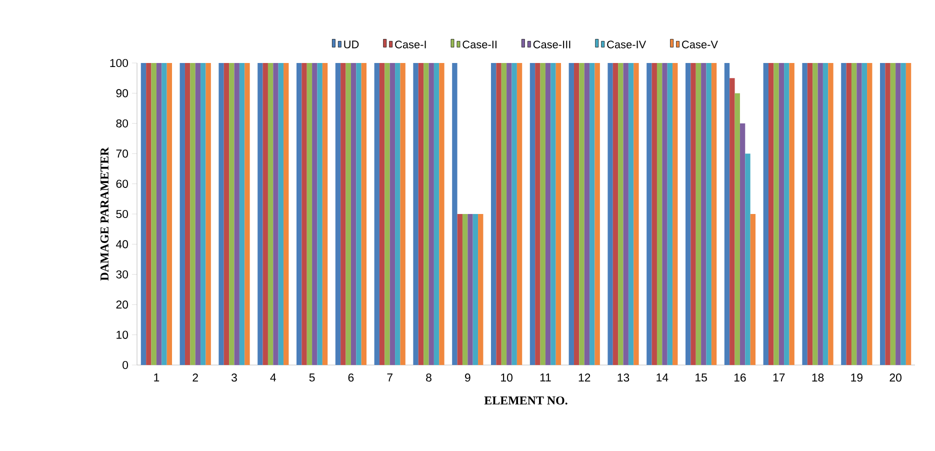 The width and height of the screenshot is (935, 451). Describe the element at coordinates (125, 365) in the screenshot. I see `y-tick-label: 0` at that location.